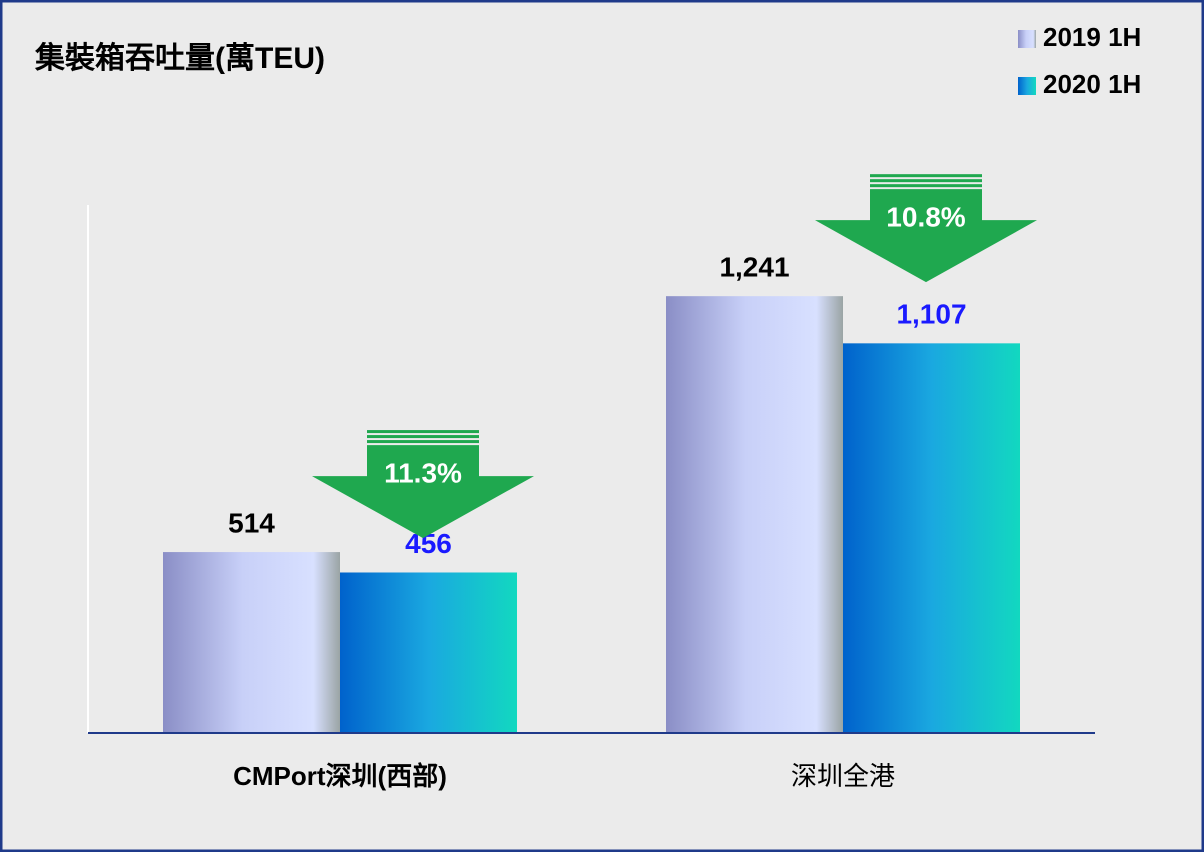 This screenshot has height=852, width=1204. I want to click on legend-label: 2020 1H, so click(1092, 84).